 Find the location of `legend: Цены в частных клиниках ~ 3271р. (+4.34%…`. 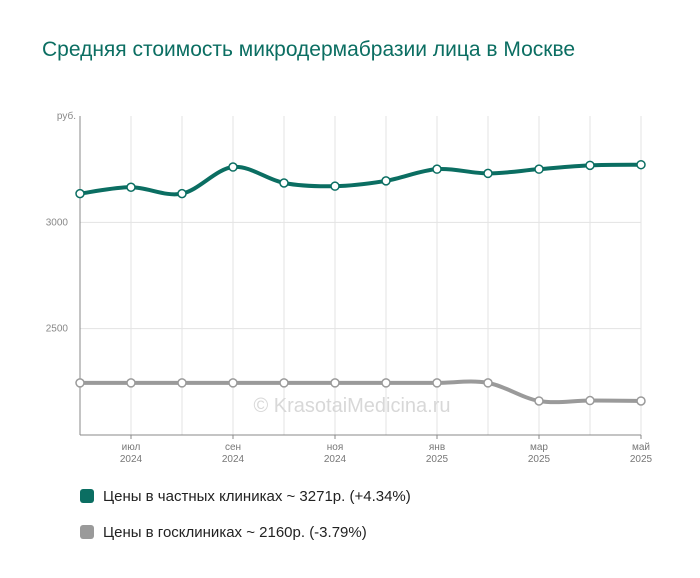

legend: Цены в частных клиниках ~ 3271р. (+4.34%… is located at coordinates (245, 522).